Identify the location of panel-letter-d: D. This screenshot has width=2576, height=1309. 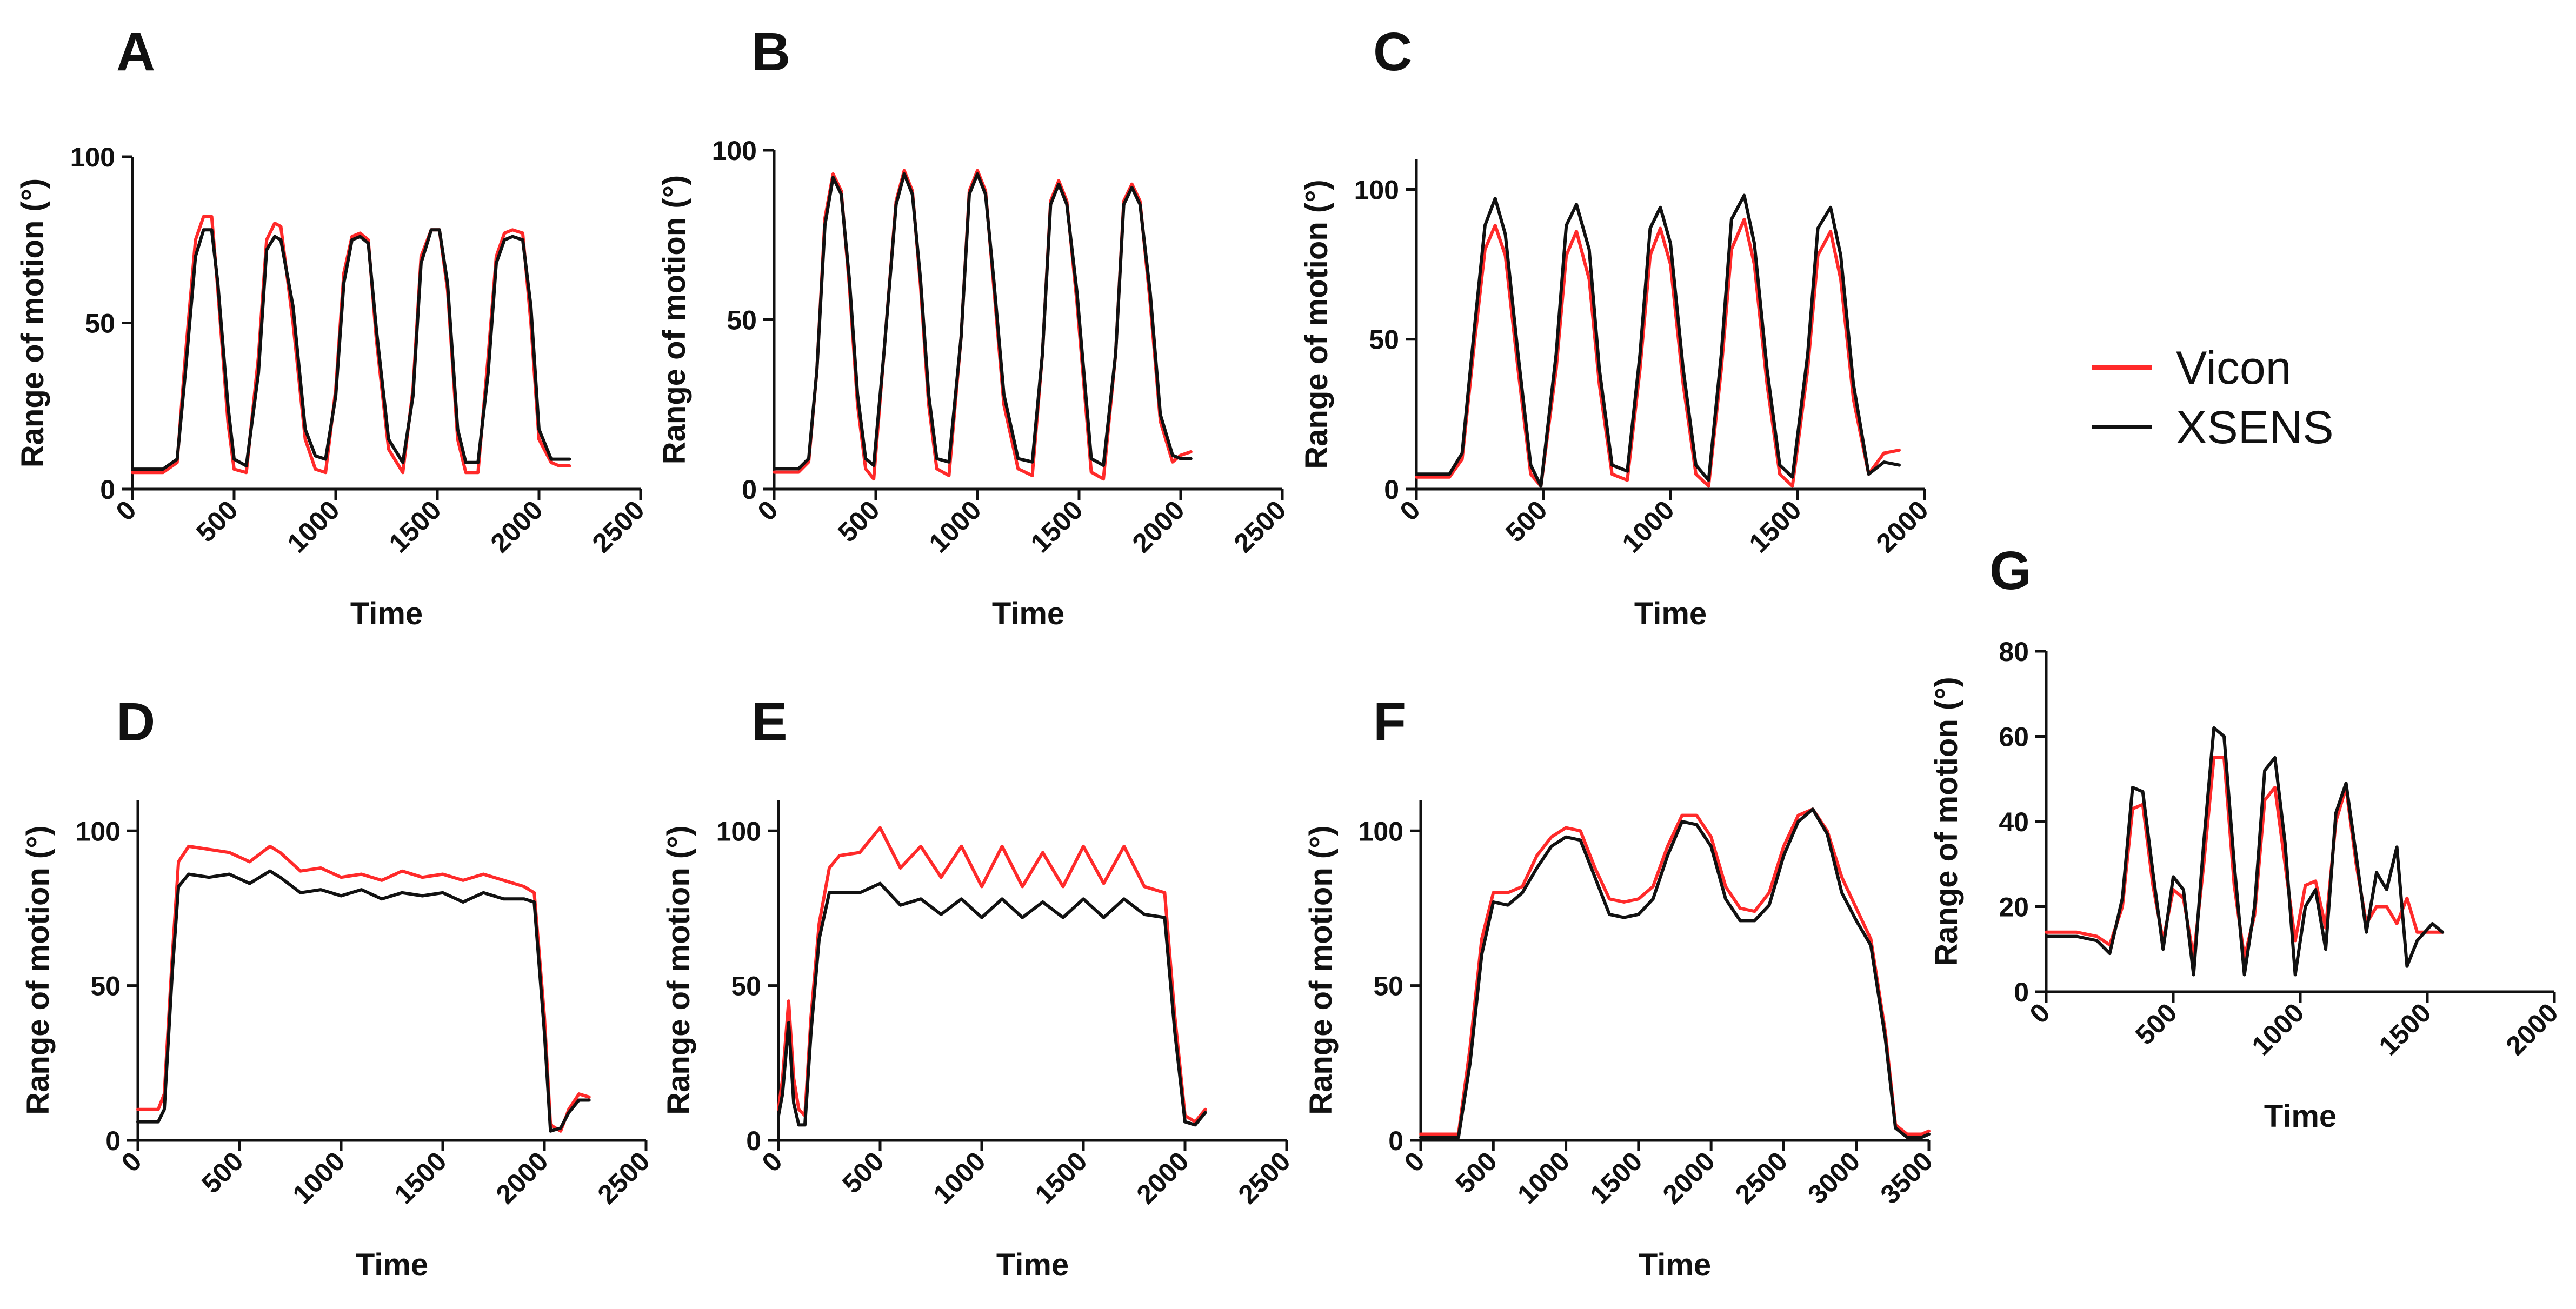
(135, 722).